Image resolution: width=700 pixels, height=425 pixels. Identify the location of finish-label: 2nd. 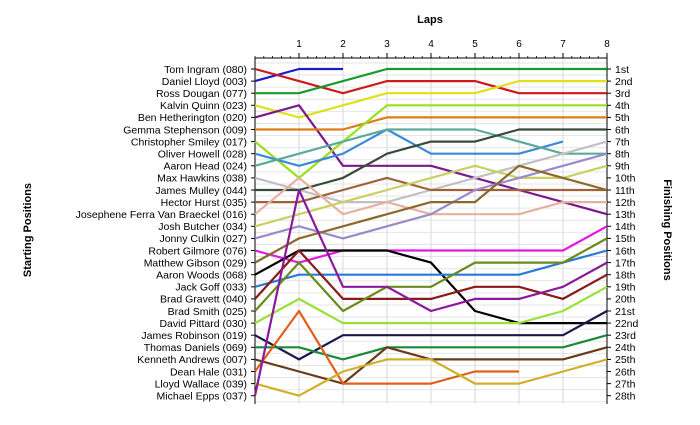
(624, 82).